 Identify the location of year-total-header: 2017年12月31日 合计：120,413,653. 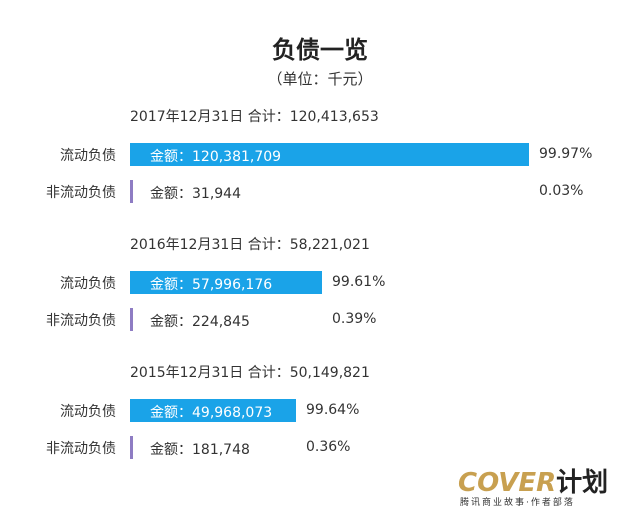
(254, 117).